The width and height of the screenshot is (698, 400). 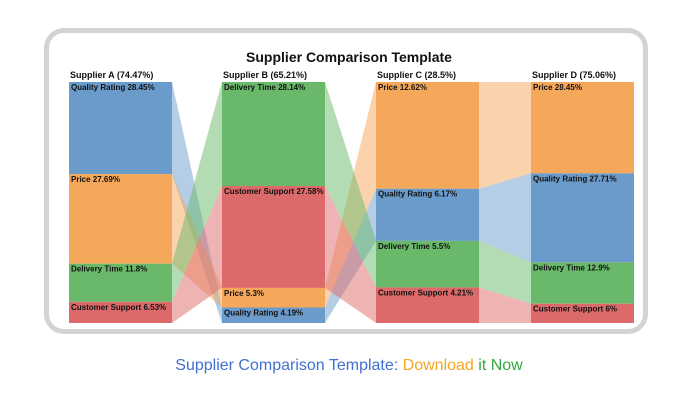 I want to click on bar-supplier-d-customer-support, so click(x=582, y=313).